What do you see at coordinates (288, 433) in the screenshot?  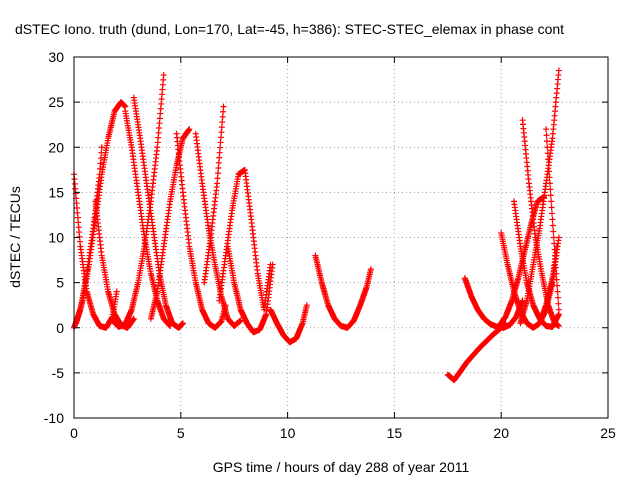 I see `x-tick-label: 10` at bounding box center [288, 433].